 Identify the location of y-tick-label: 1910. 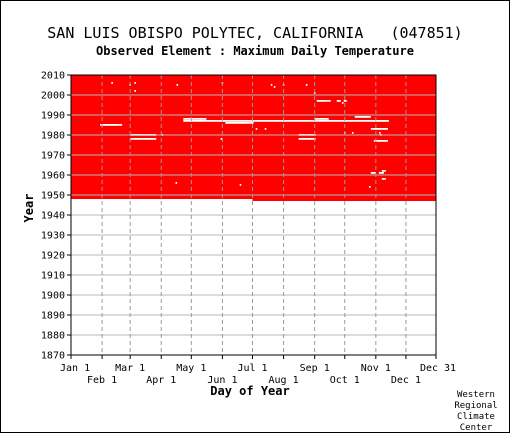
(53, 276).